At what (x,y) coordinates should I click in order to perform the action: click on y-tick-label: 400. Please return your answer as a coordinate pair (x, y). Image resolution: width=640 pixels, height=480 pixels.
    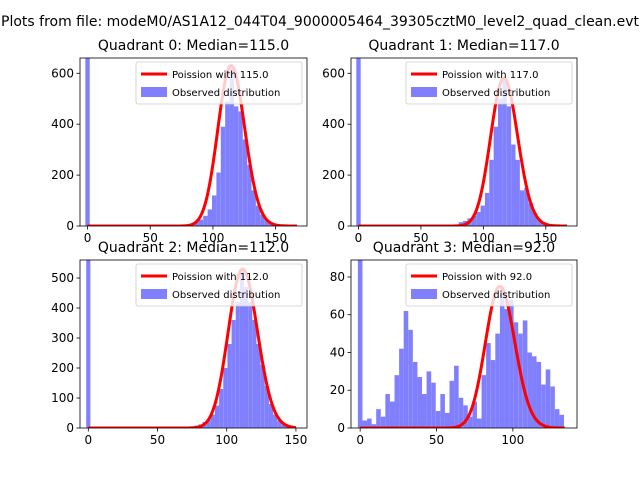
    Looking at the image, I should click on (62, 308).